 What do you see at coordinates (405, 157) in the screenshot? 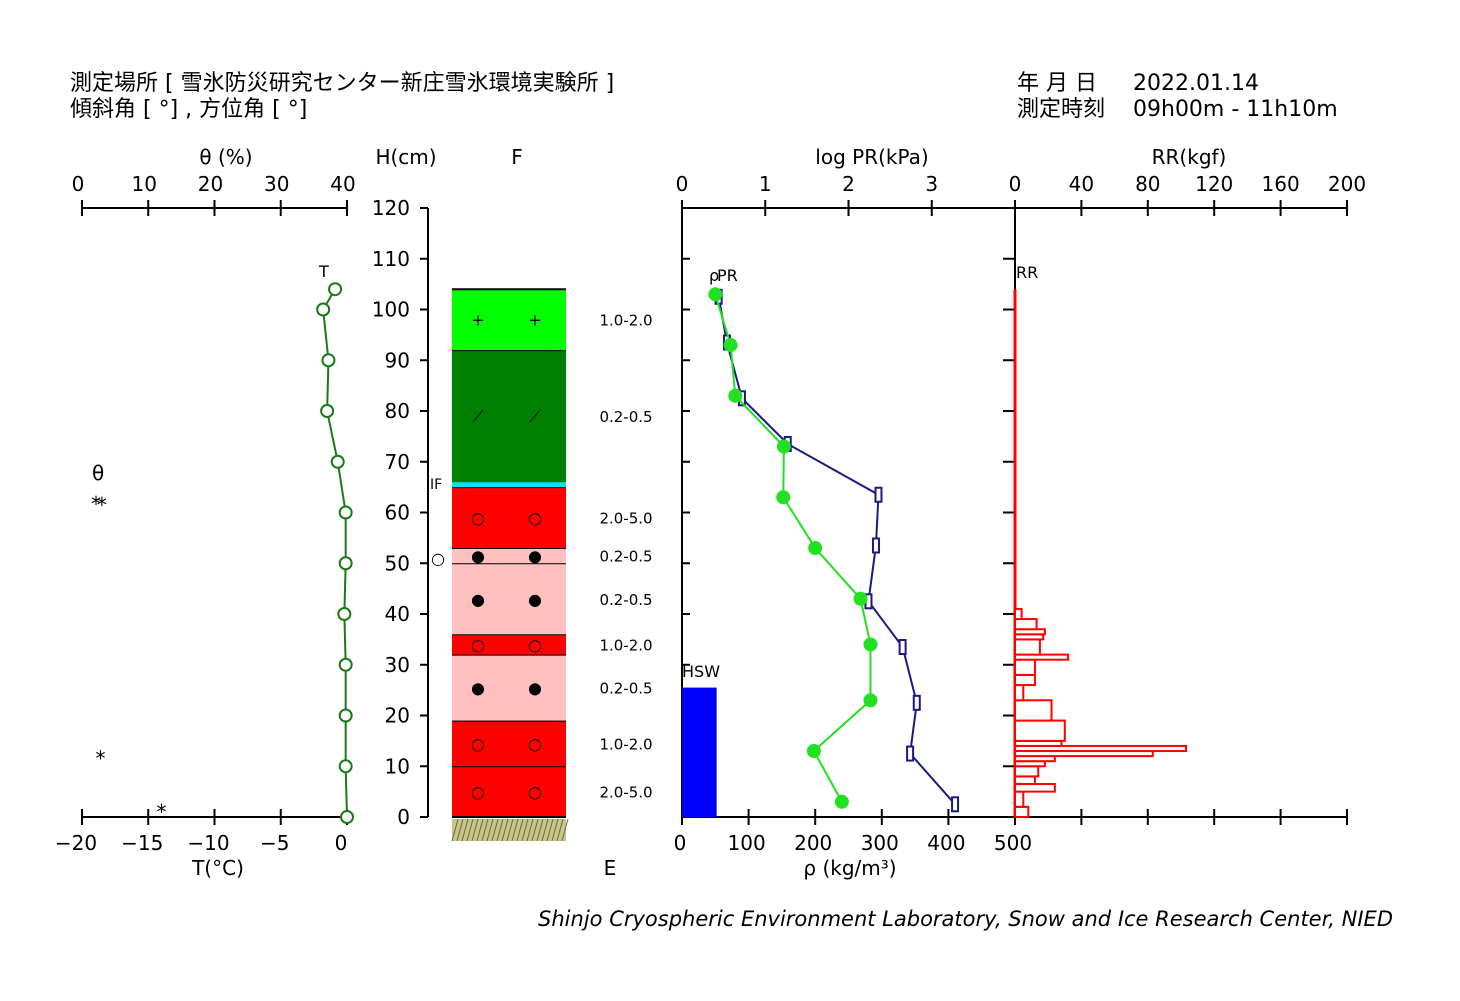
I see `height-axis-title: H(cm)` at bounding box center [405, 157].